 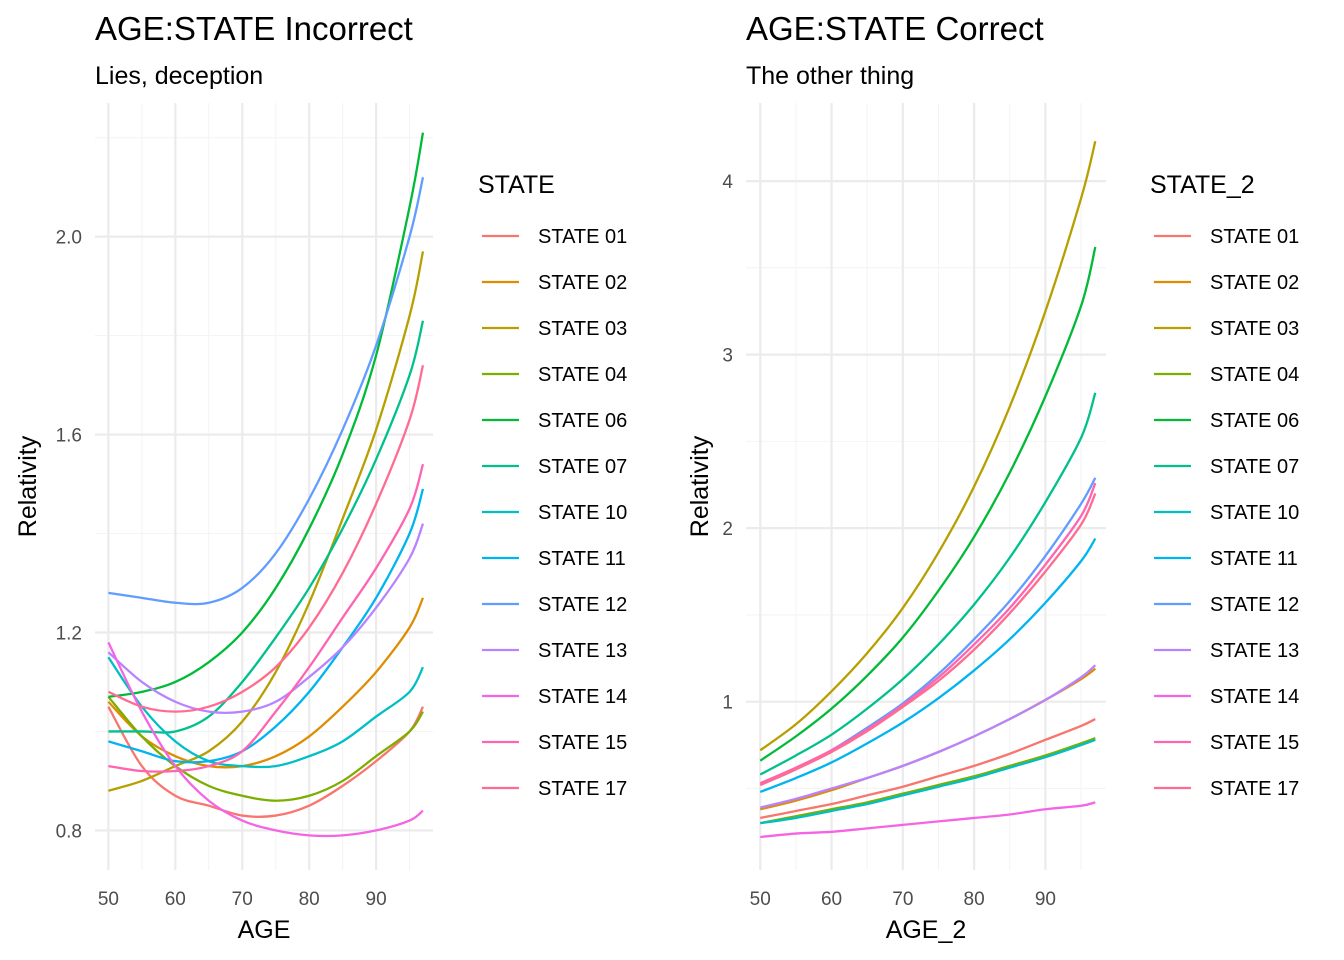 I want to click on y-tick-label: 1, so click(x=727, y=703).